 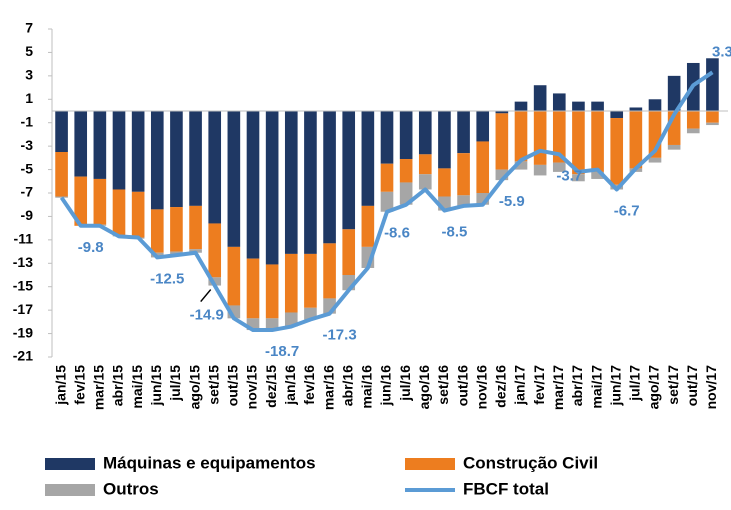 I want to click on data-label: -14.9, so click(x=207, y=315).